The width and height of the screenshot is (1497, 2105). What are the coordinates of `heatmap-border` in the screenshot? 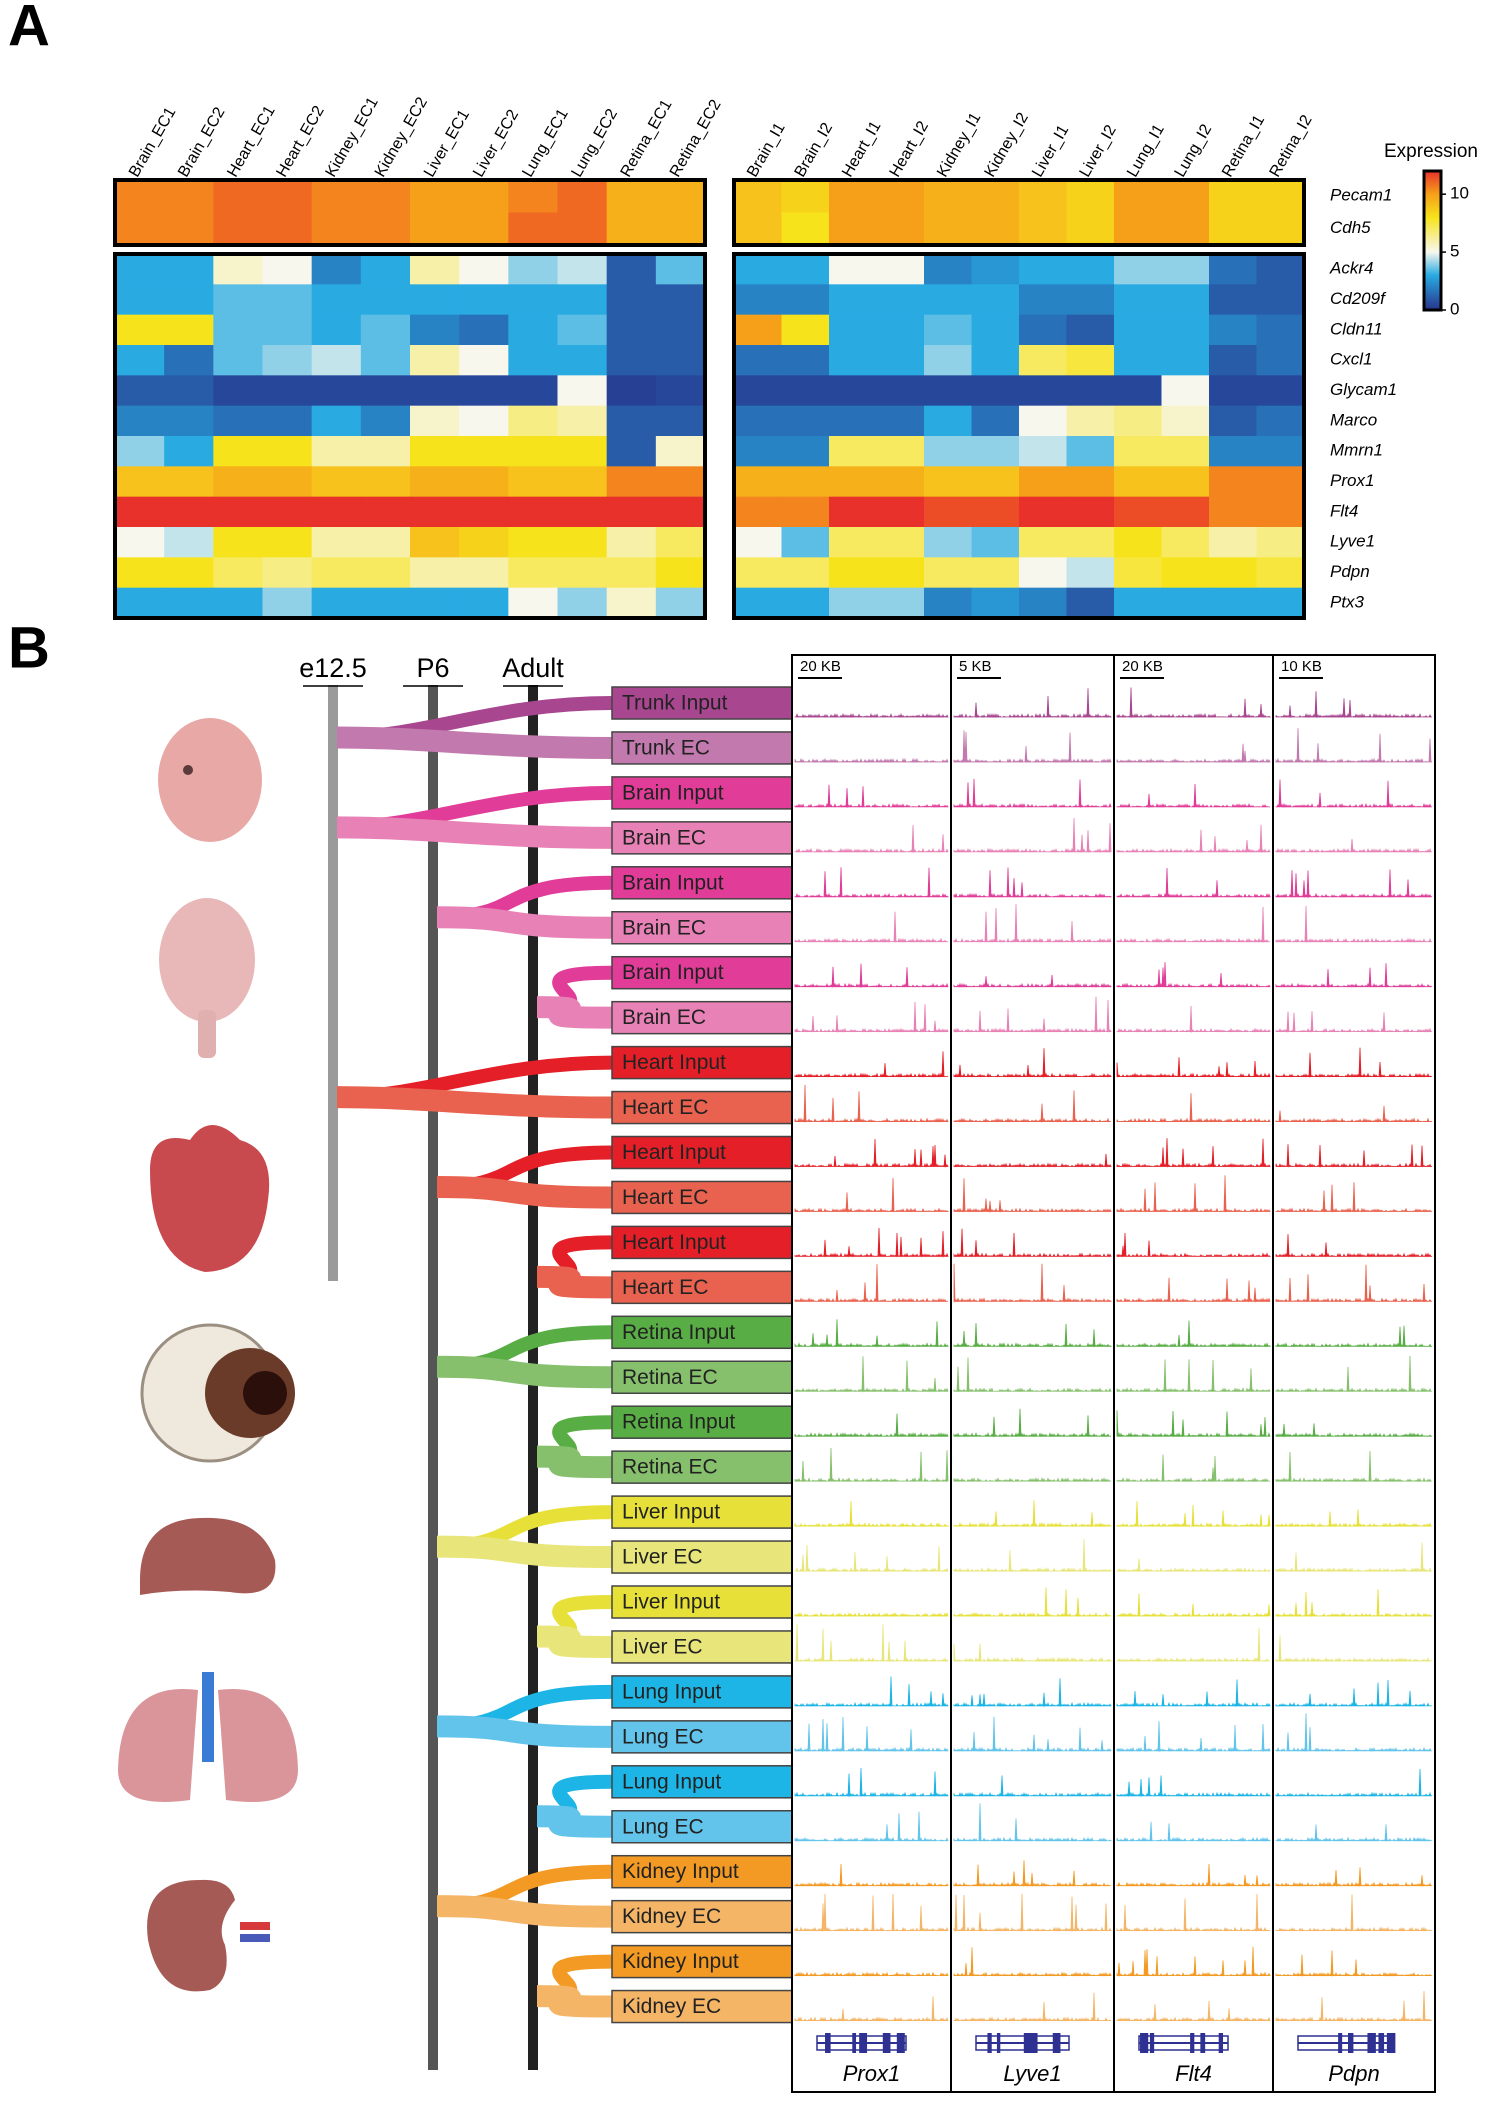 It's located at (1019, 436).